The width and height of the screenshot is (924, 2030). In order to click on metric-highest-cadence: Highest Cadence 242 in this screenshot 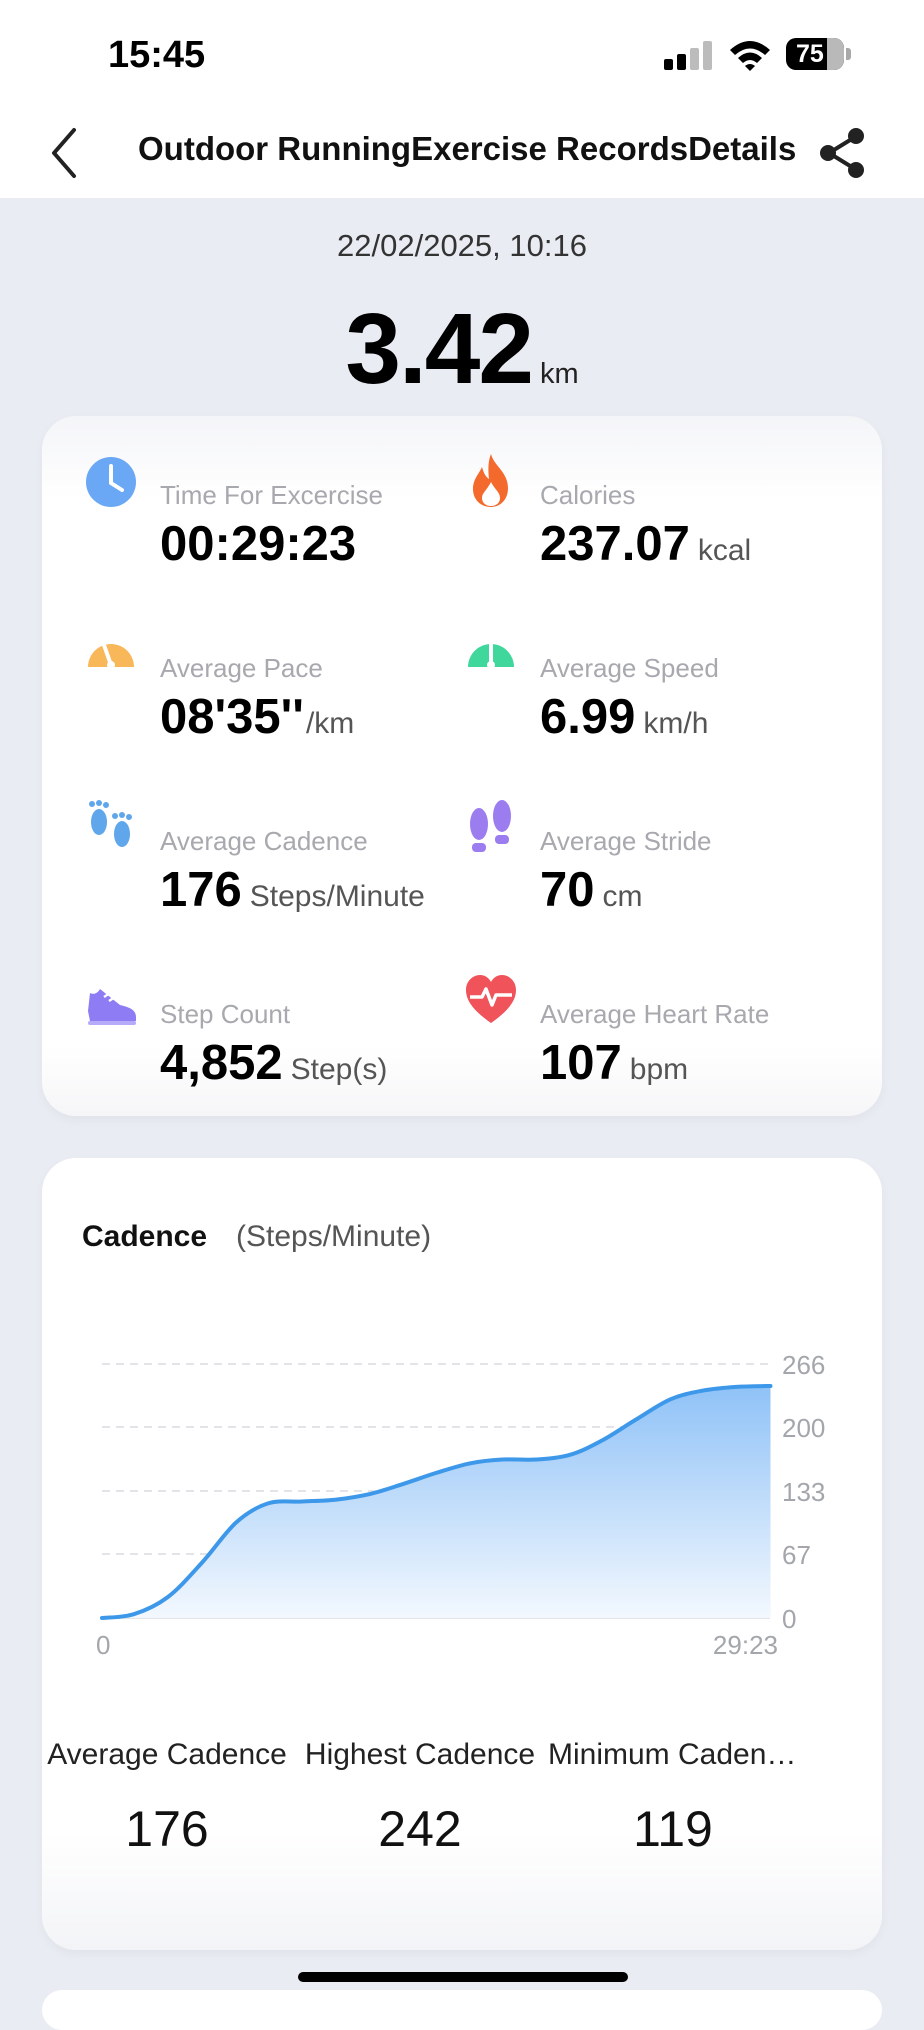, I will do `click(420, 1798)`.